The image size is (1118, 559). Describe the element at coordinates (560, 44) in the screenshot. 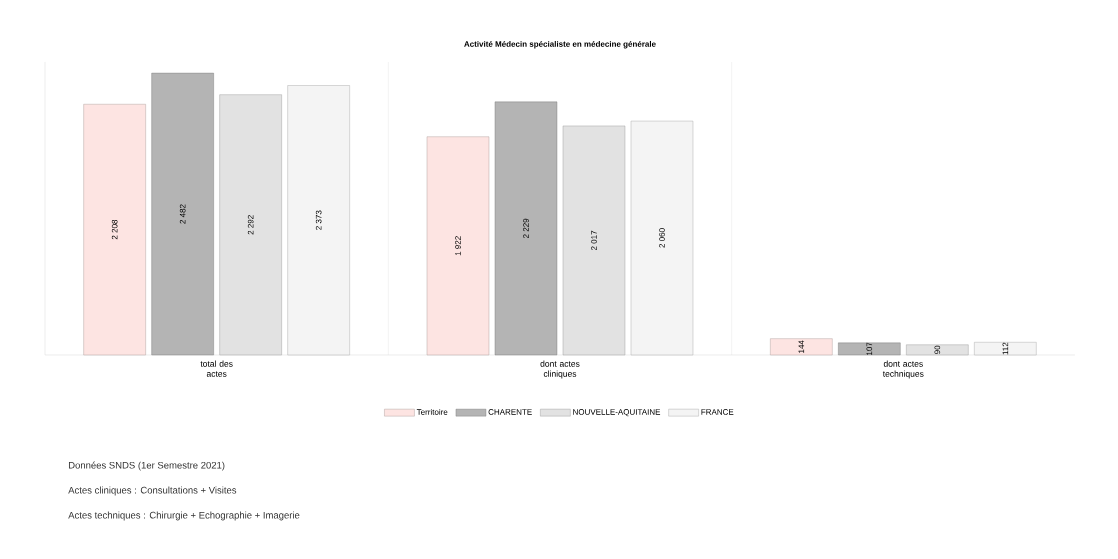

I see `chart-title: Activité Médecin spécialiste en médecine générale` at that location.